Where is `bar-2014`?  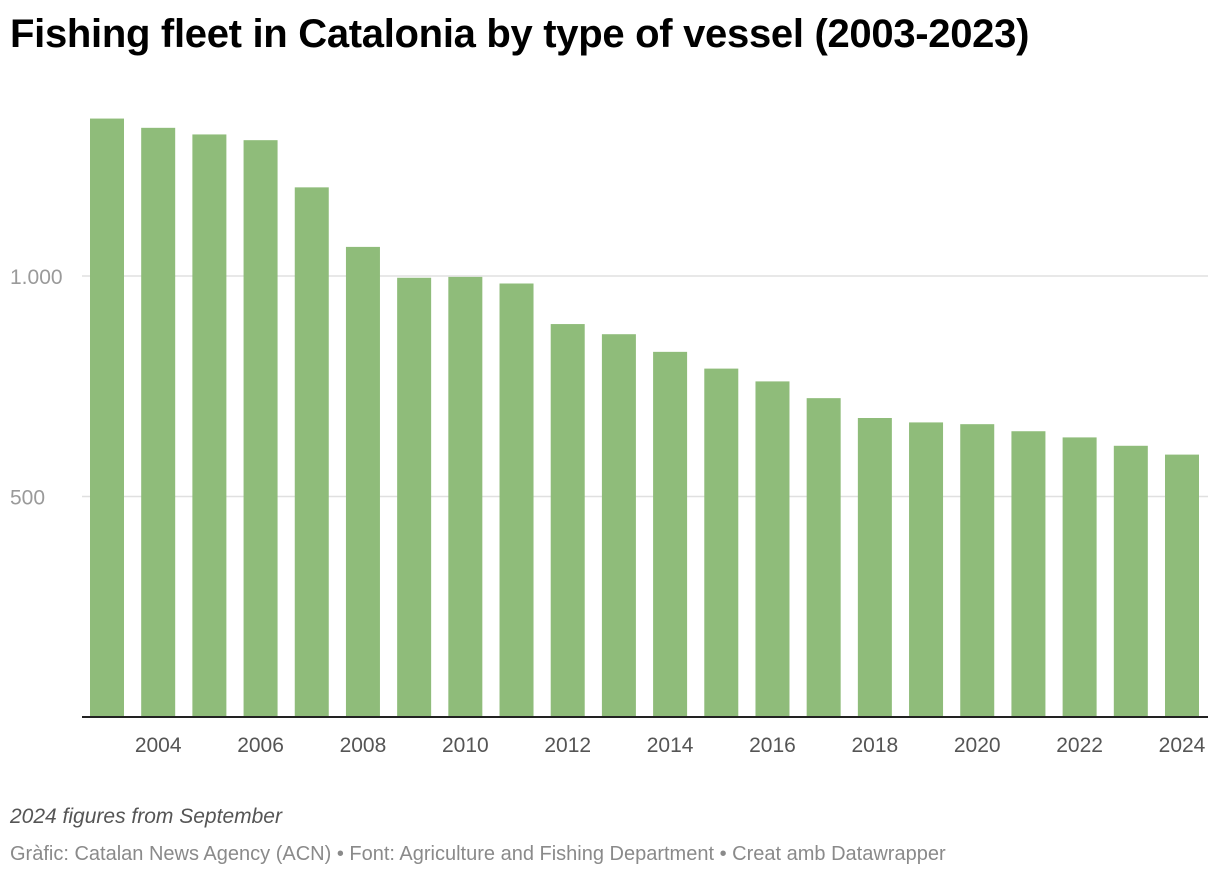
bar-2014 is located at coordinates (670, 534).